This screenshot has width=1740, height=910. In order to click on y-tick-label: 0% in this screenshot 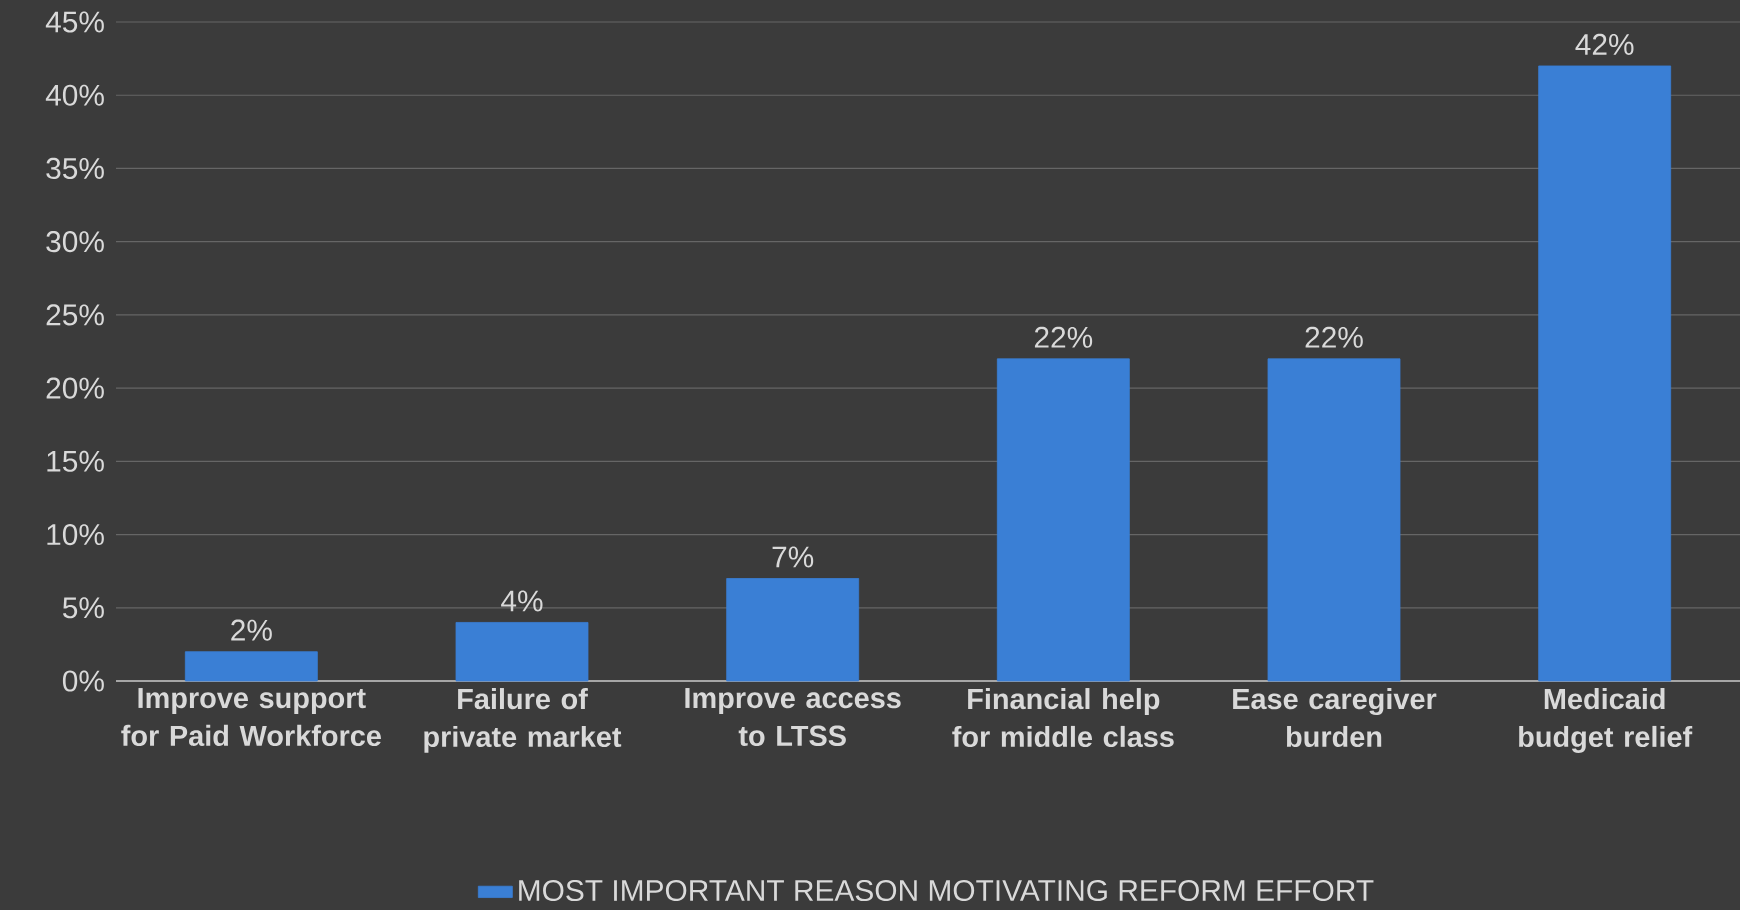, I will do `click(83, 681)`.